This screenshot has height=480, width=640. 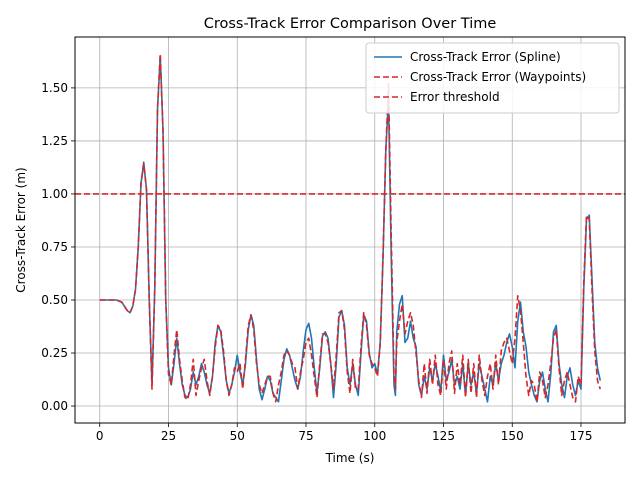 What do you see at coordinates (54, 88) in the screenshot?
I see `y-tick-label: 1.50` at bounding box center [54, 88].